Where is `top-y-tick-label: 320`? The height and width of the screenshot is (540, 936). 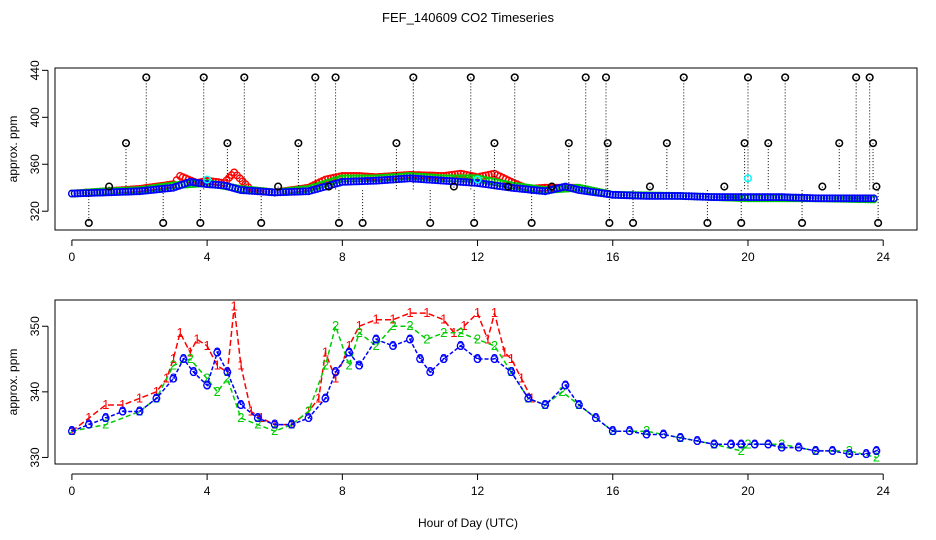 top-y-tick-label: 320 is located at coordinates (35, 211).